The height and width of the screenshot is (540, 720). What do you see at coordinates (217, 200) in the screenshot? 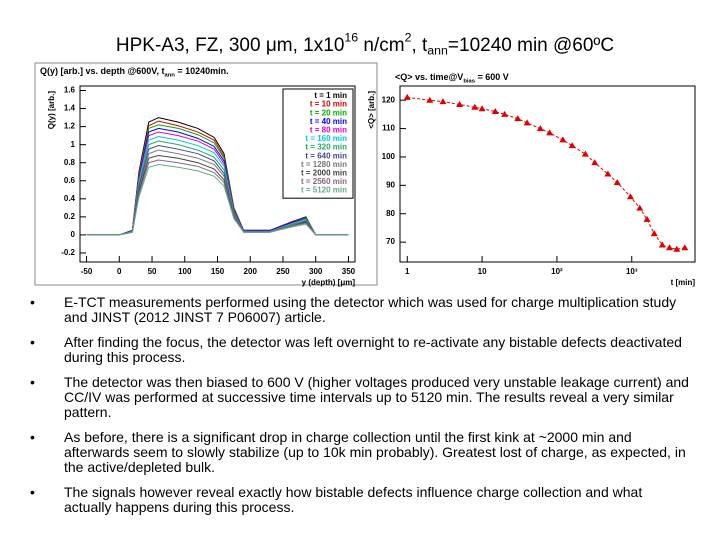
I see `series-line` at bounding box center [217, 200].